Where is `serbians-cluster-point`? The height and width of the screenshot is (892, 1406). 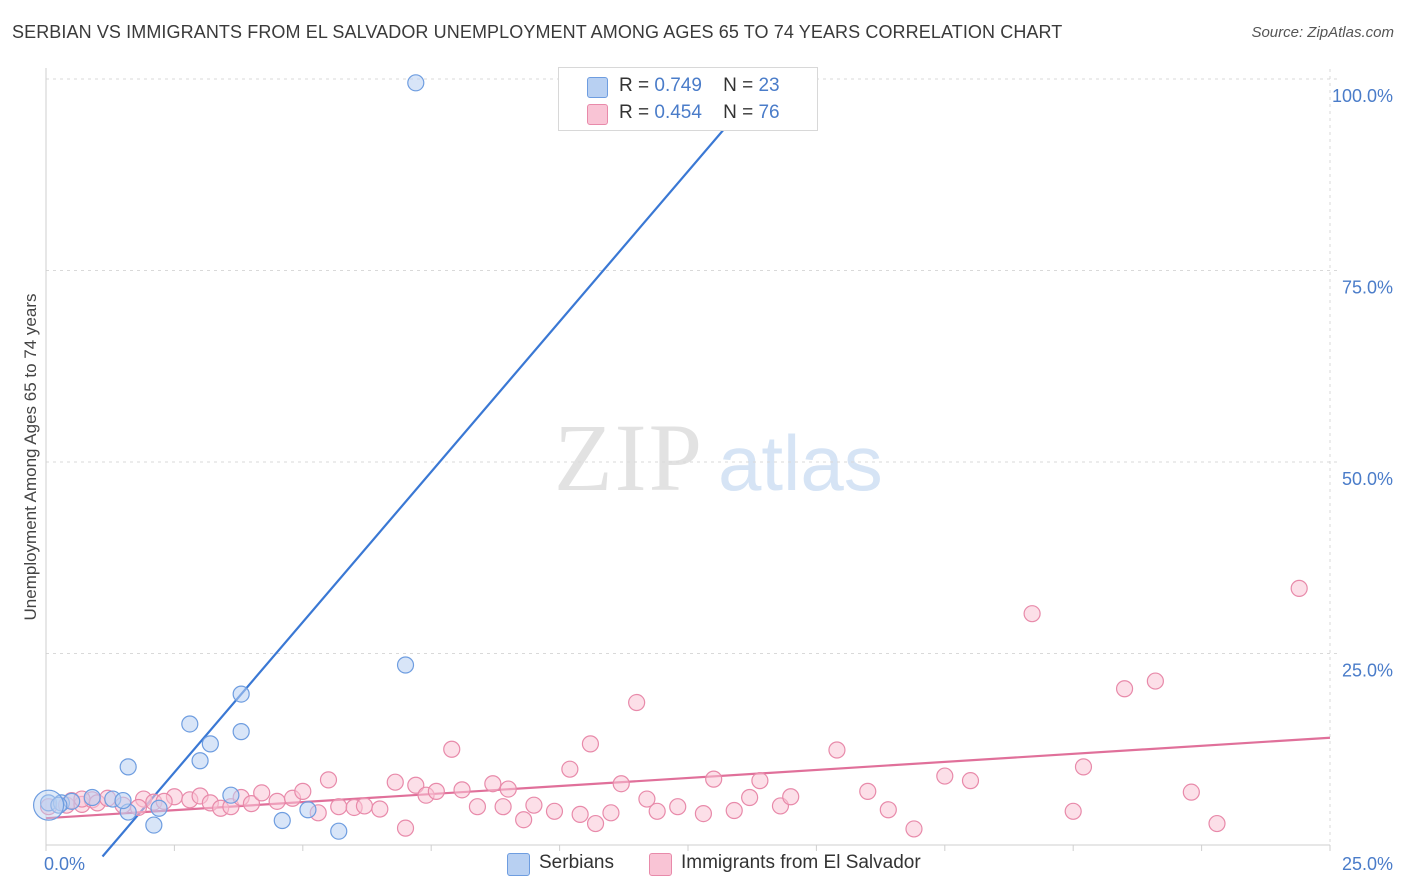
serbians-cluster-point is located at coordinates (48, 805).